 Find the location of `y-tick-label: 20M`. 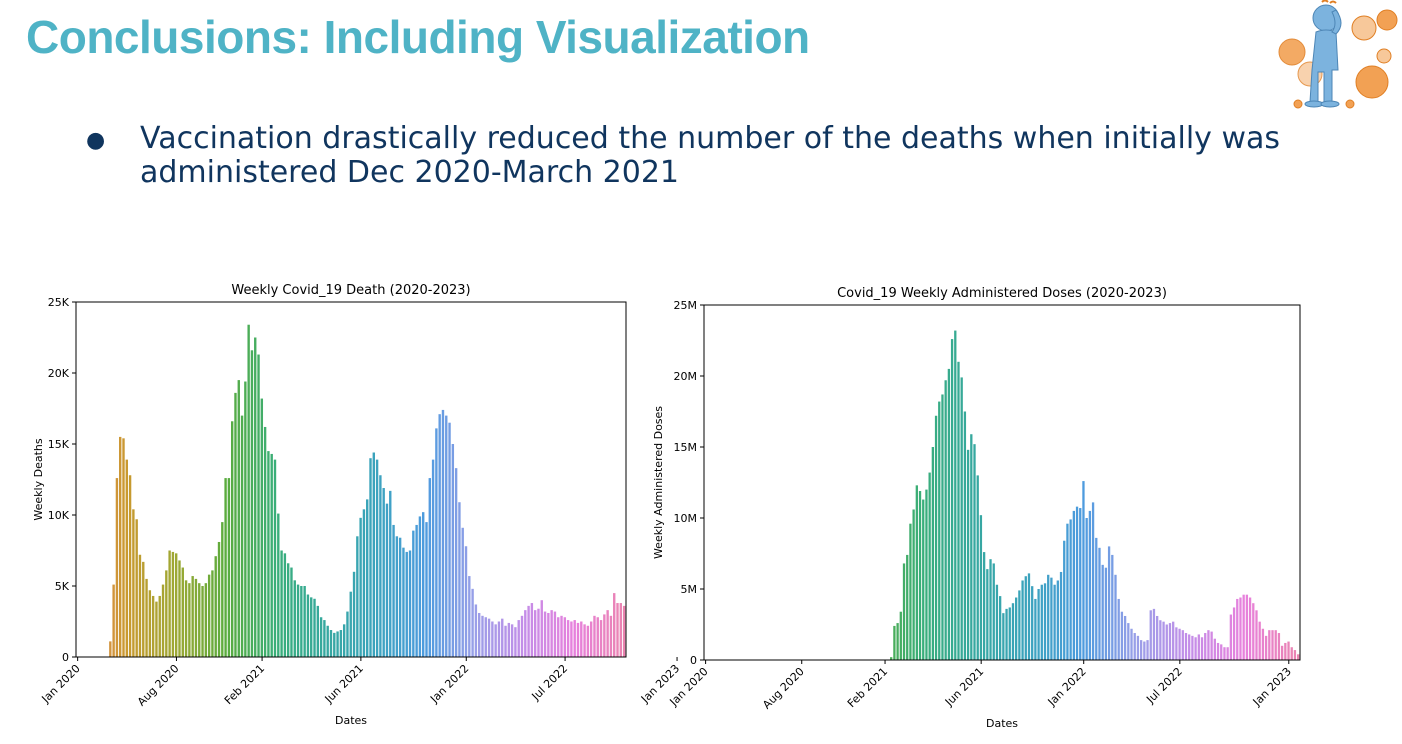

y-tick-label: 20M is located at coordinates (686, 376).